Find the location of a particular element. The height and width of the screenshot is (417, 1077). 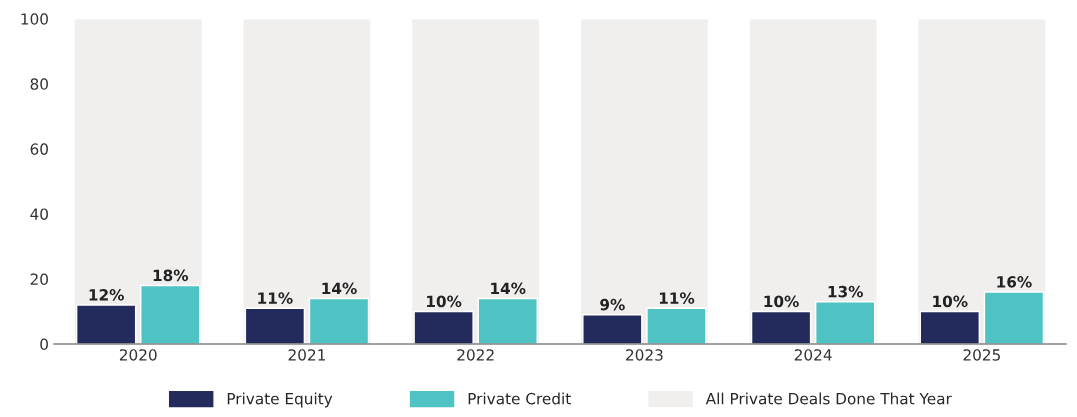

x-tick-label: 2023 is located at coordinates (644, 355).